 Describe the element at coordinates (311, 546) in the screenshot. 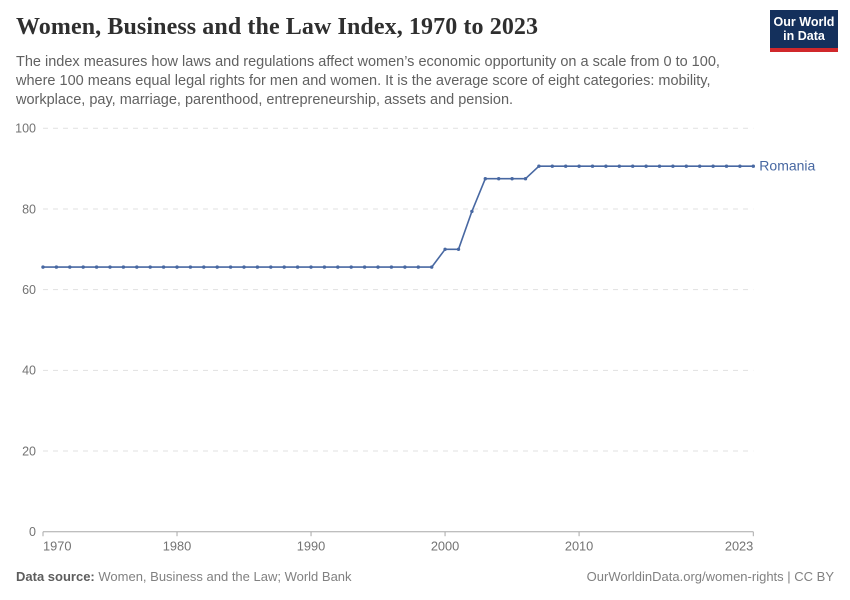

I see `x-tick-label: 1990` at that location.